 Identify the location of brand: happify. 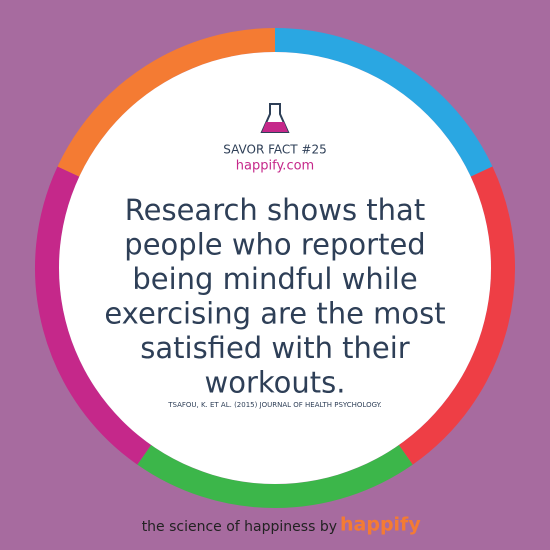
(380, 525).